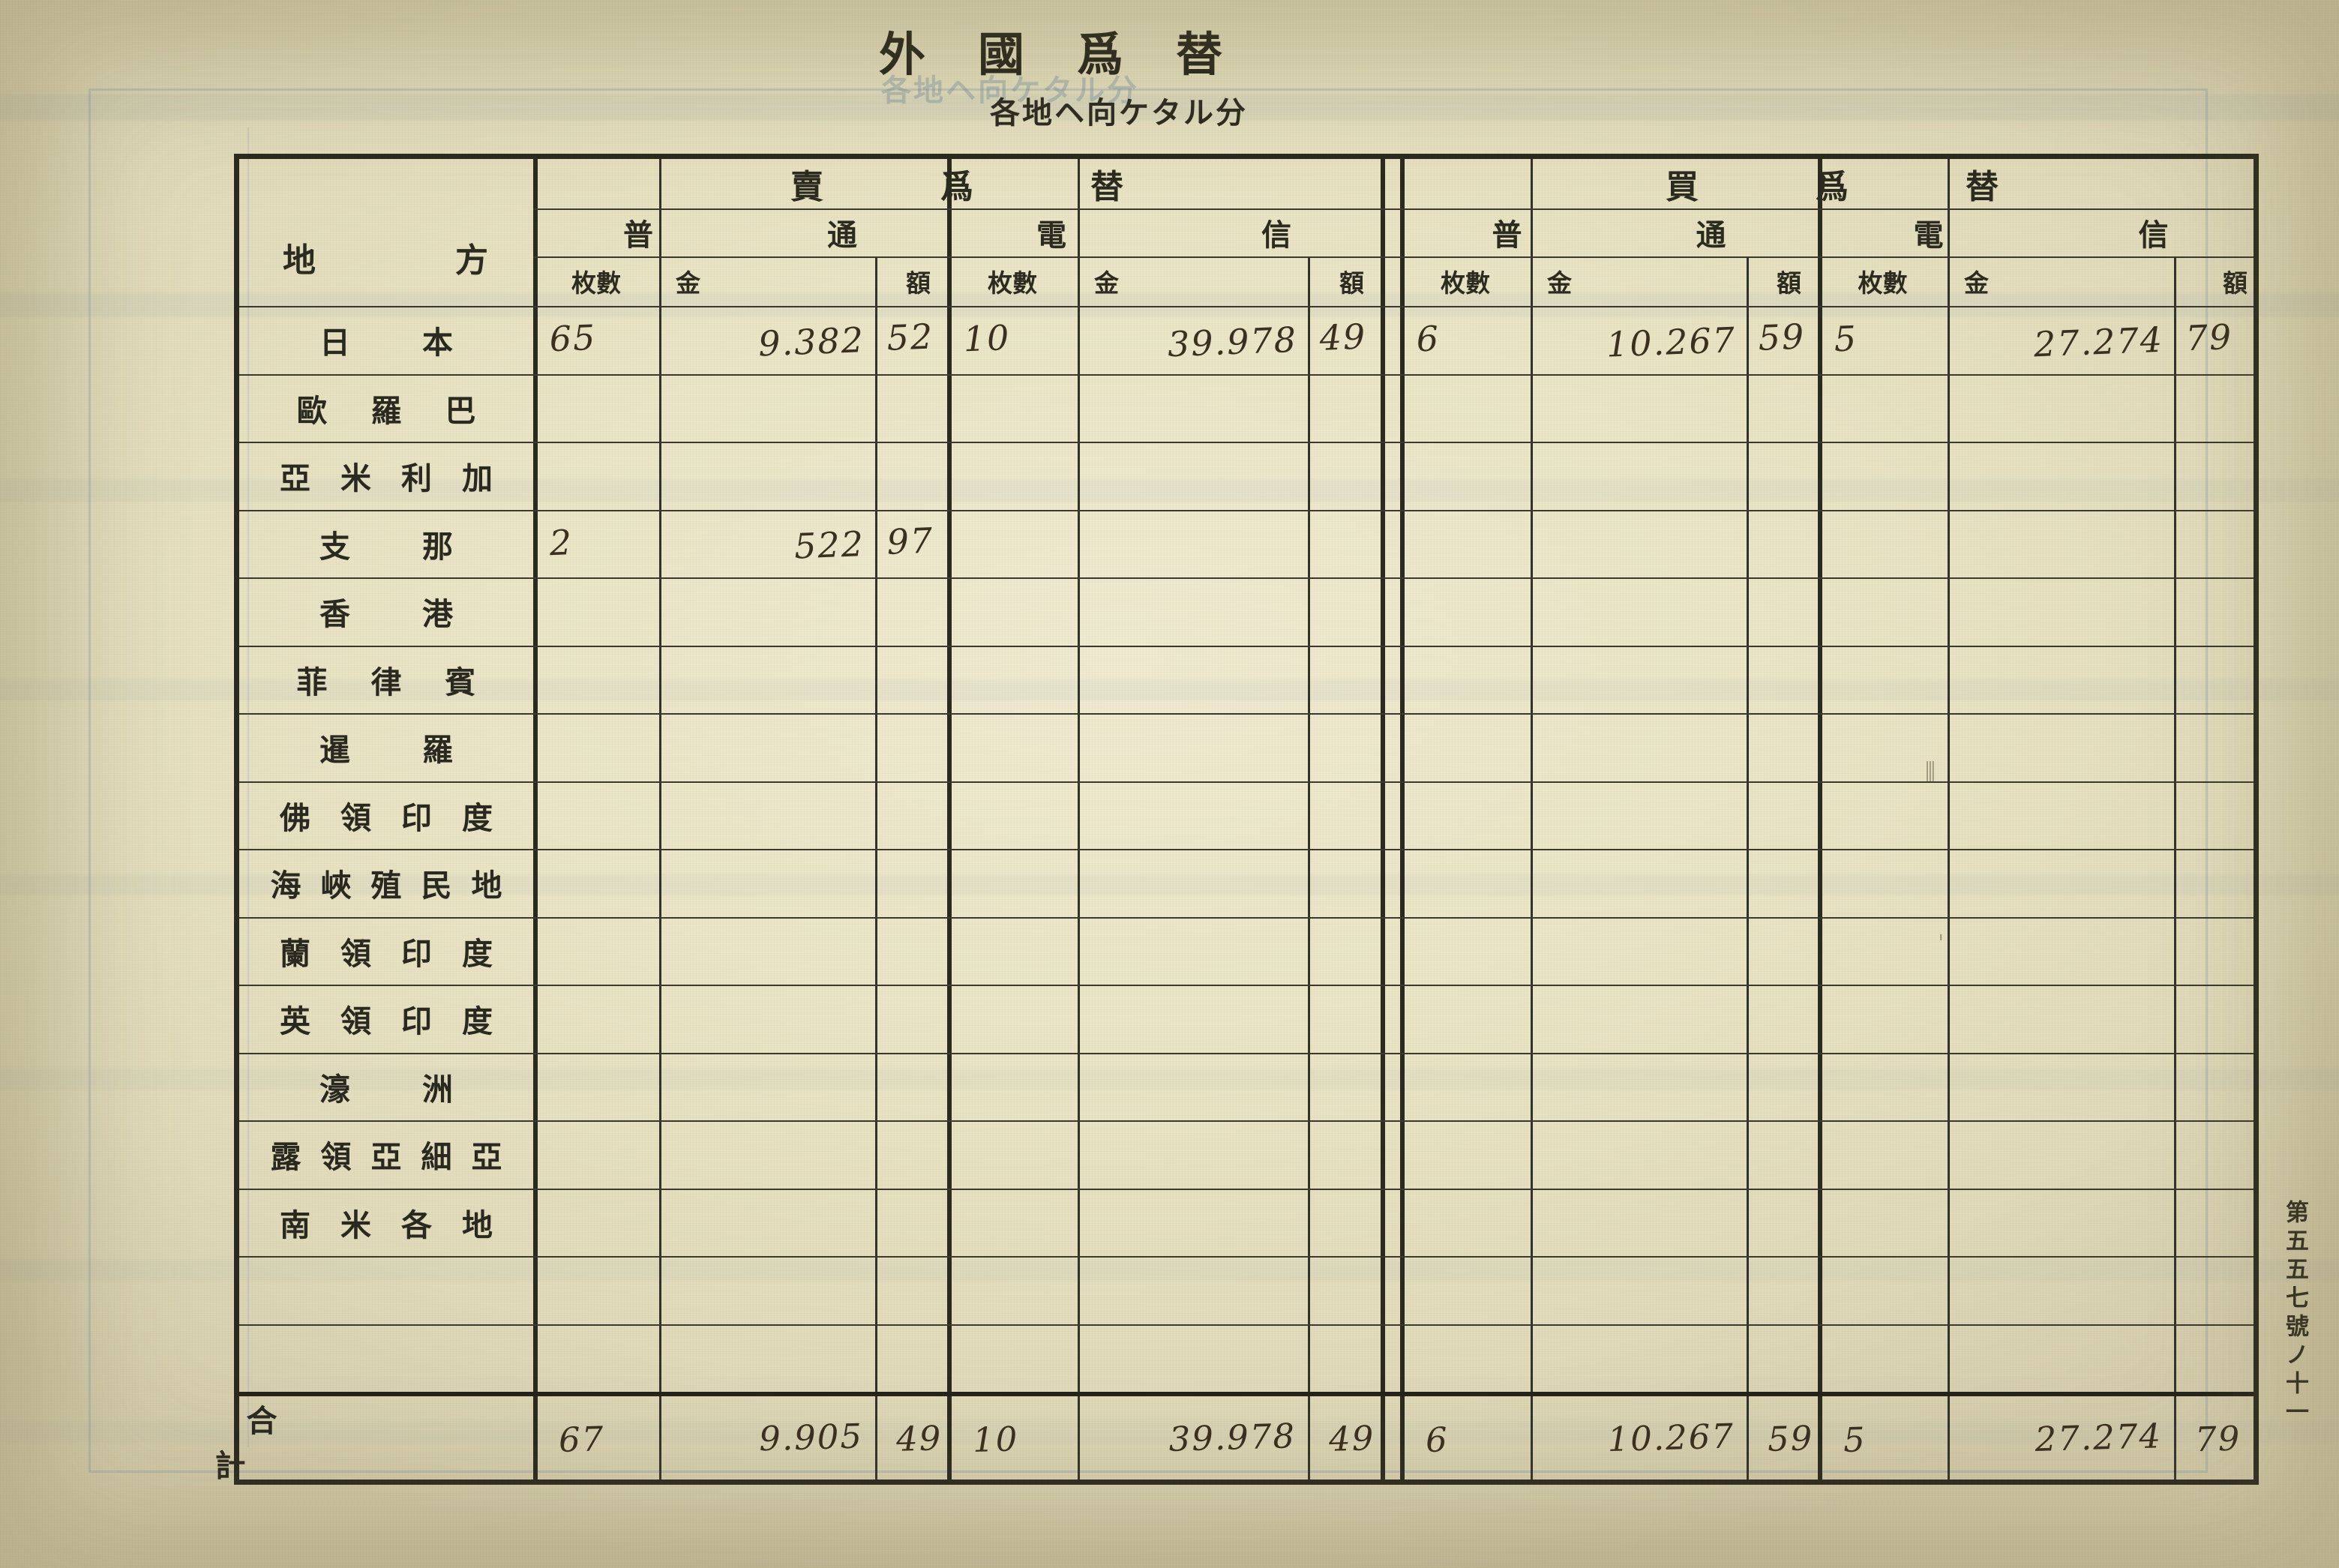  I want to click on stray-pencil-mark-2: ˈ, so click(1942, 945).